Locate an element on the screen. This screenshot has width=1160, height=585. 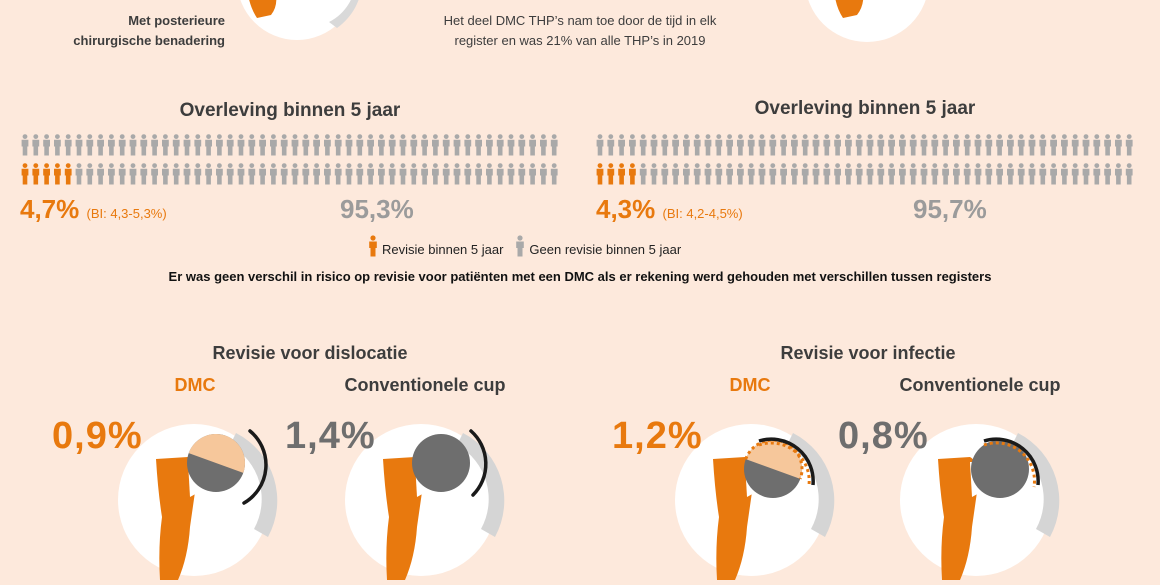
hip-dmc-dislocation is located at coordinates (198, 493).